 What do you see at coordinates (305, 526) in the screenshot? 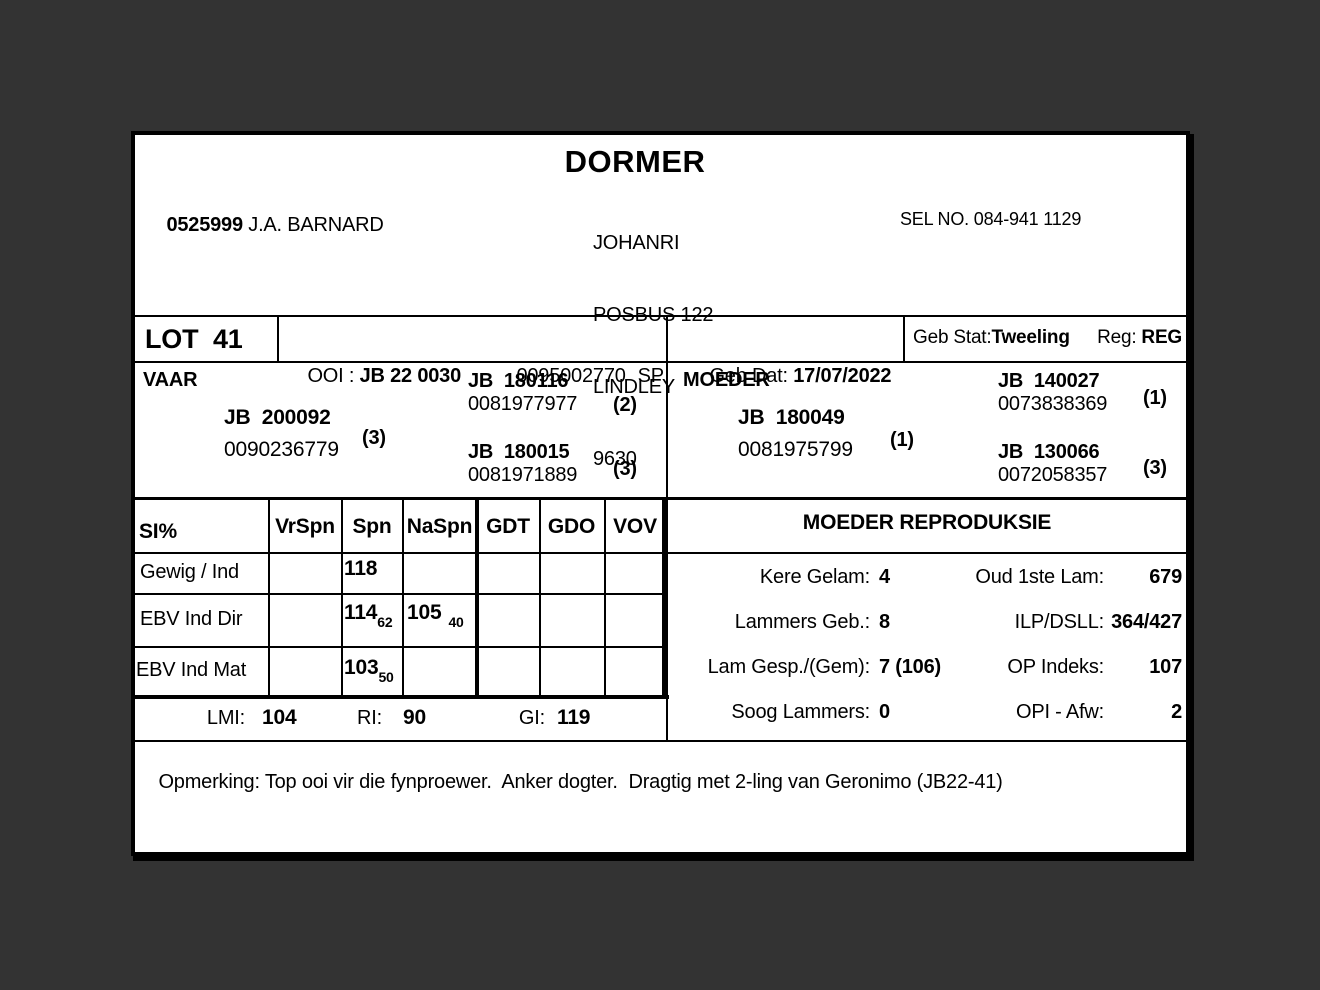
I see `si-table-header-vrspn: VrSpn` at bounding box center [305, 526].